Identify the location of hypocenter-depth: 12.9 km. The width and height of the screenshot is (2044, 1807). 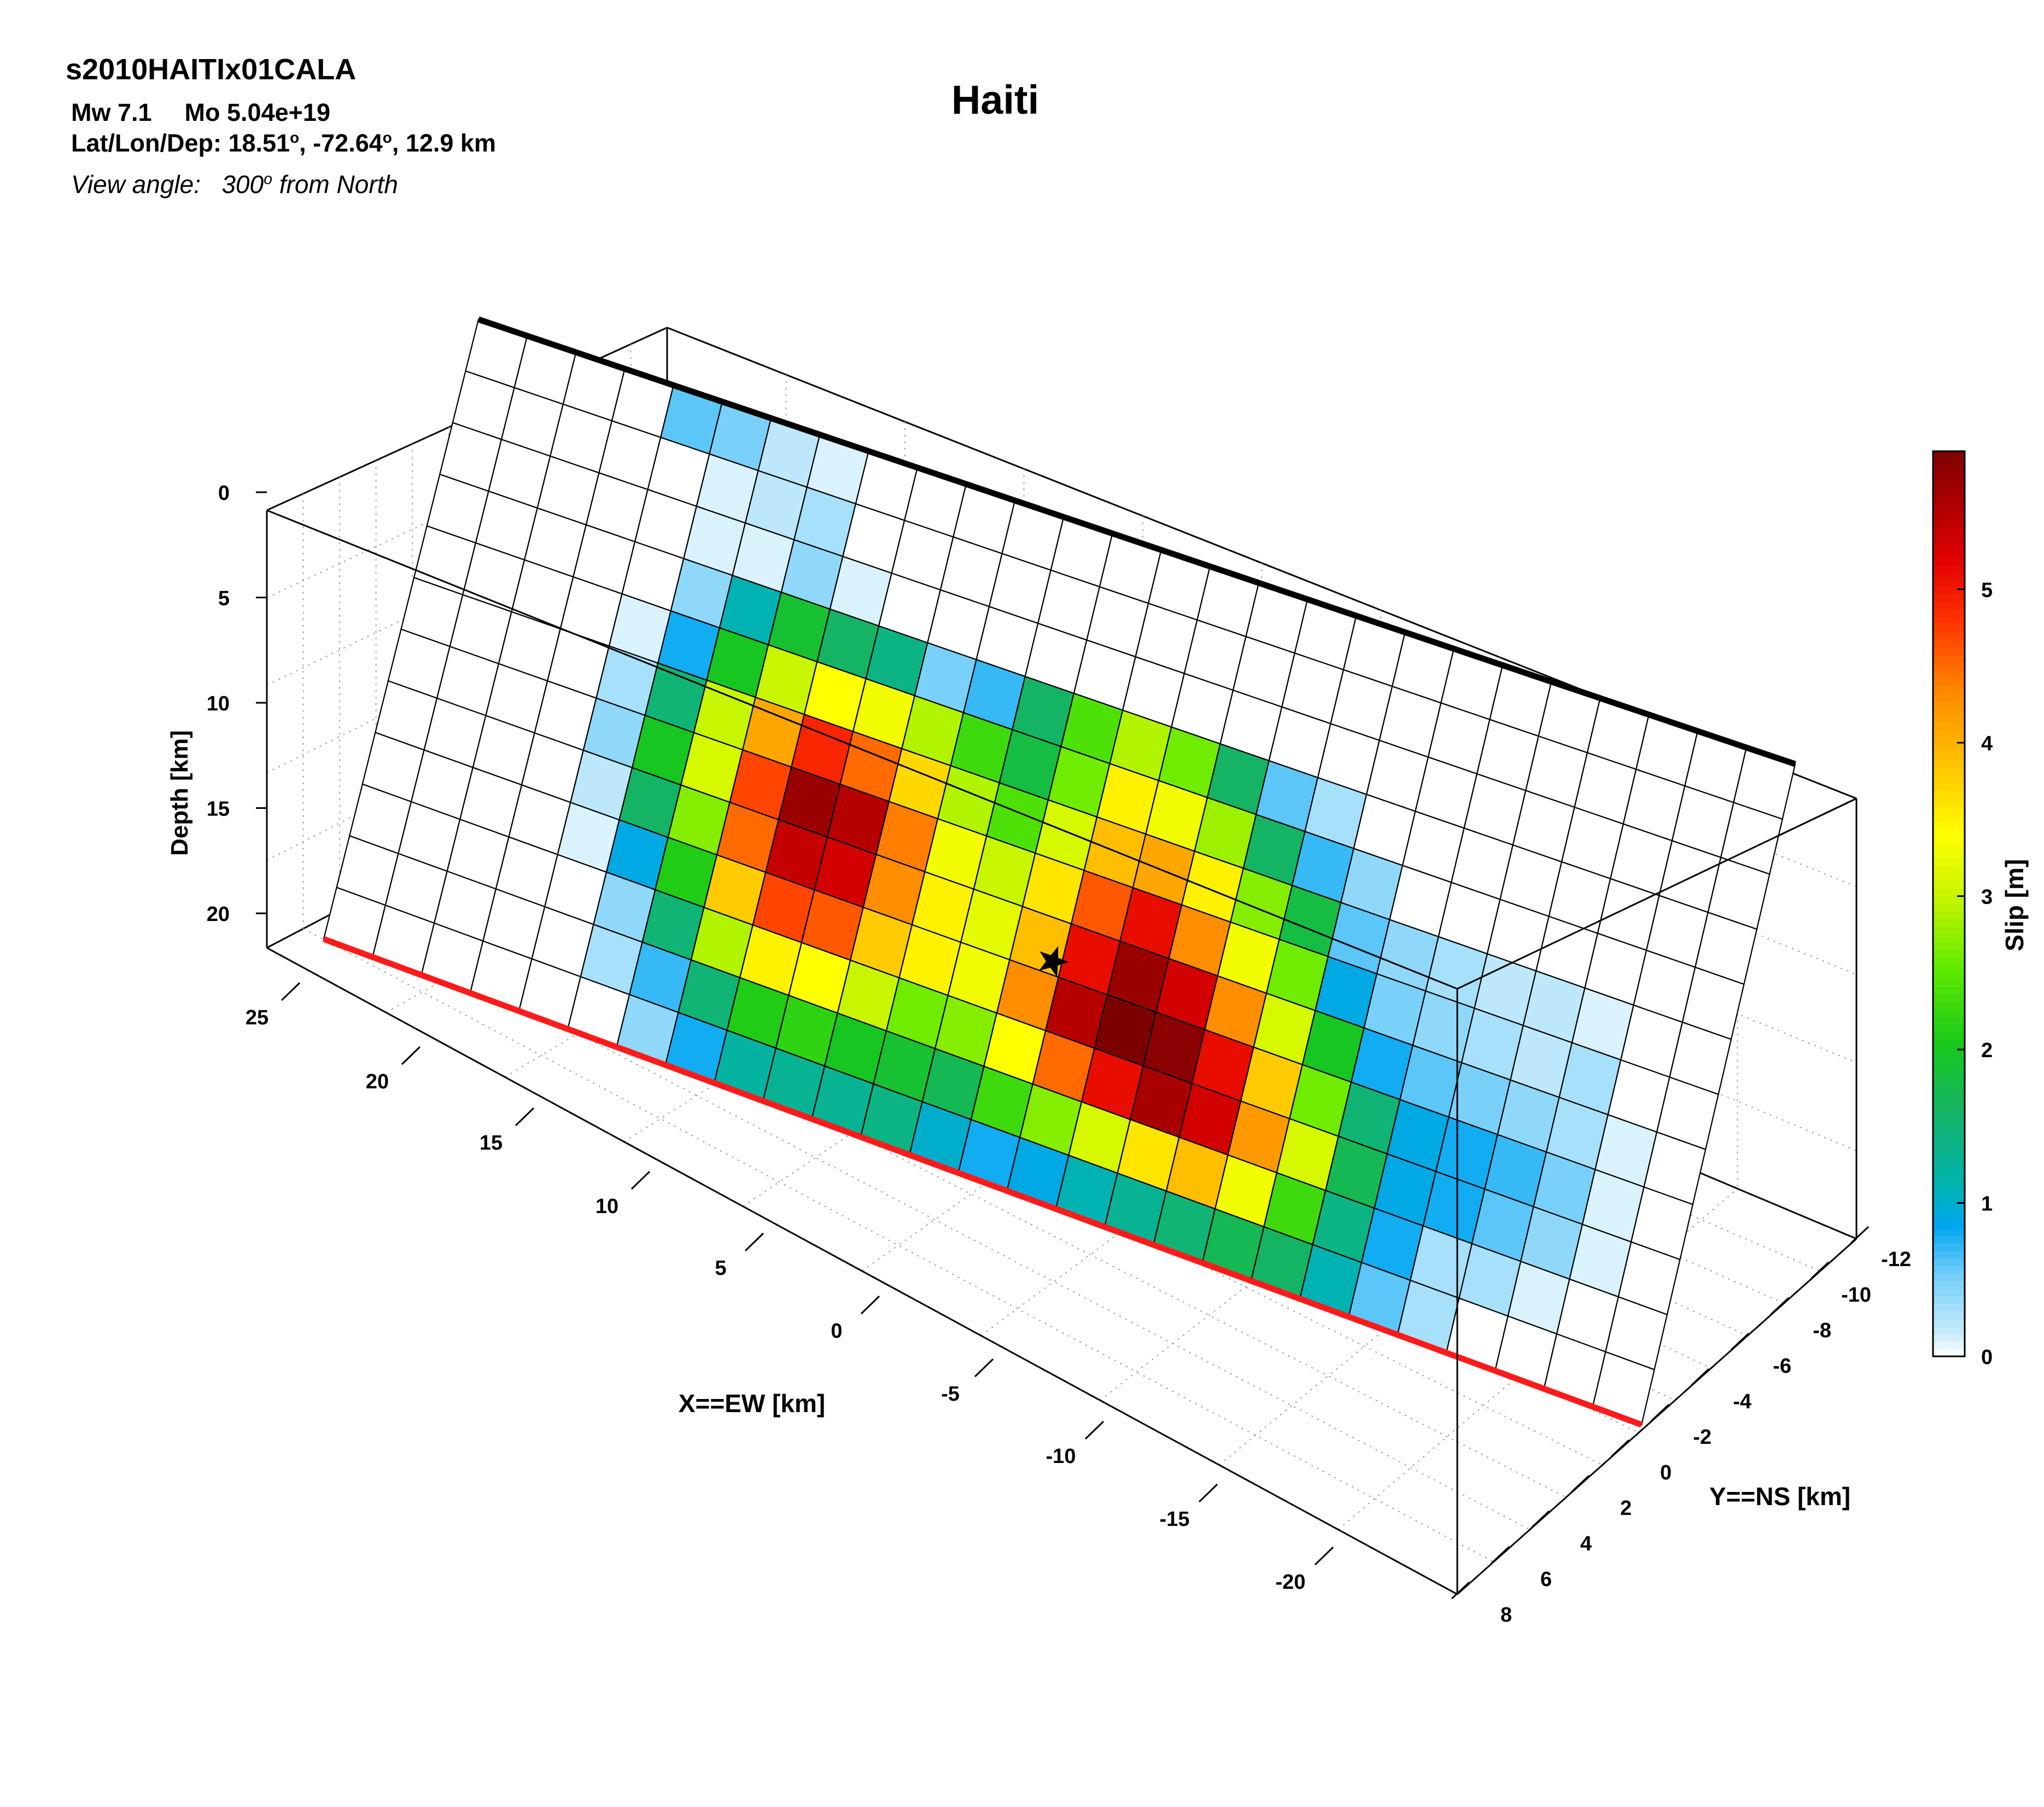
(450, 143).